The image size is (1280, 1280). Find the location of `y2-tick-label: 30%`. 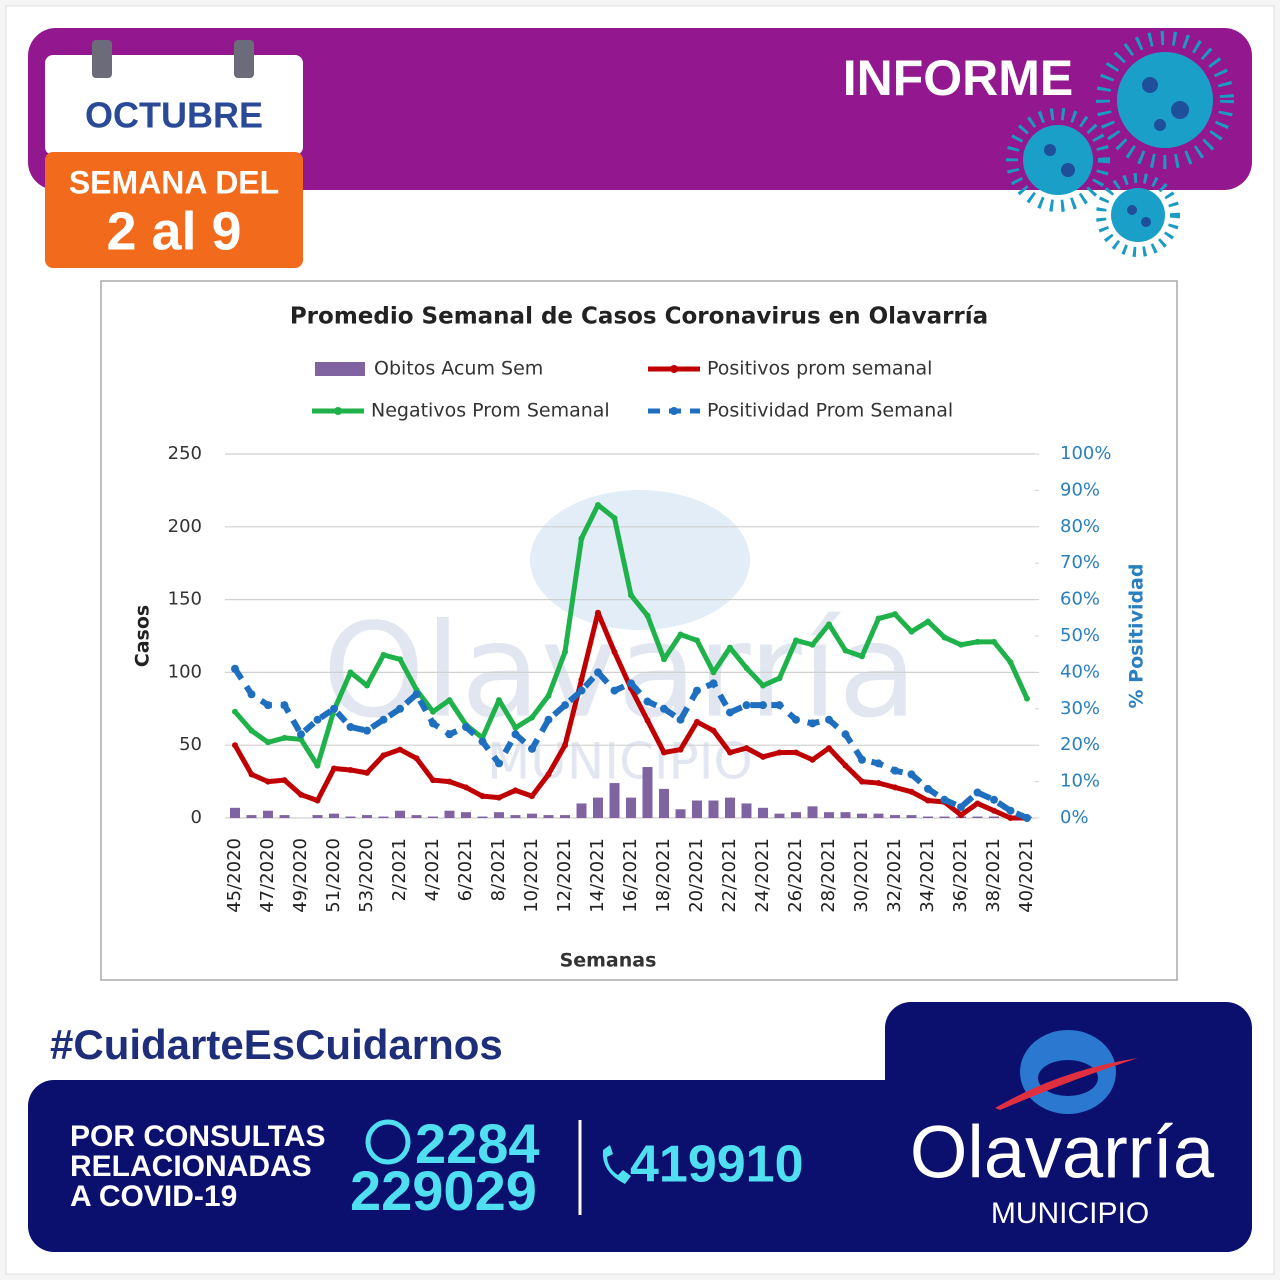

y2-tick-label: 30% is located at coordinates (1080, 708).